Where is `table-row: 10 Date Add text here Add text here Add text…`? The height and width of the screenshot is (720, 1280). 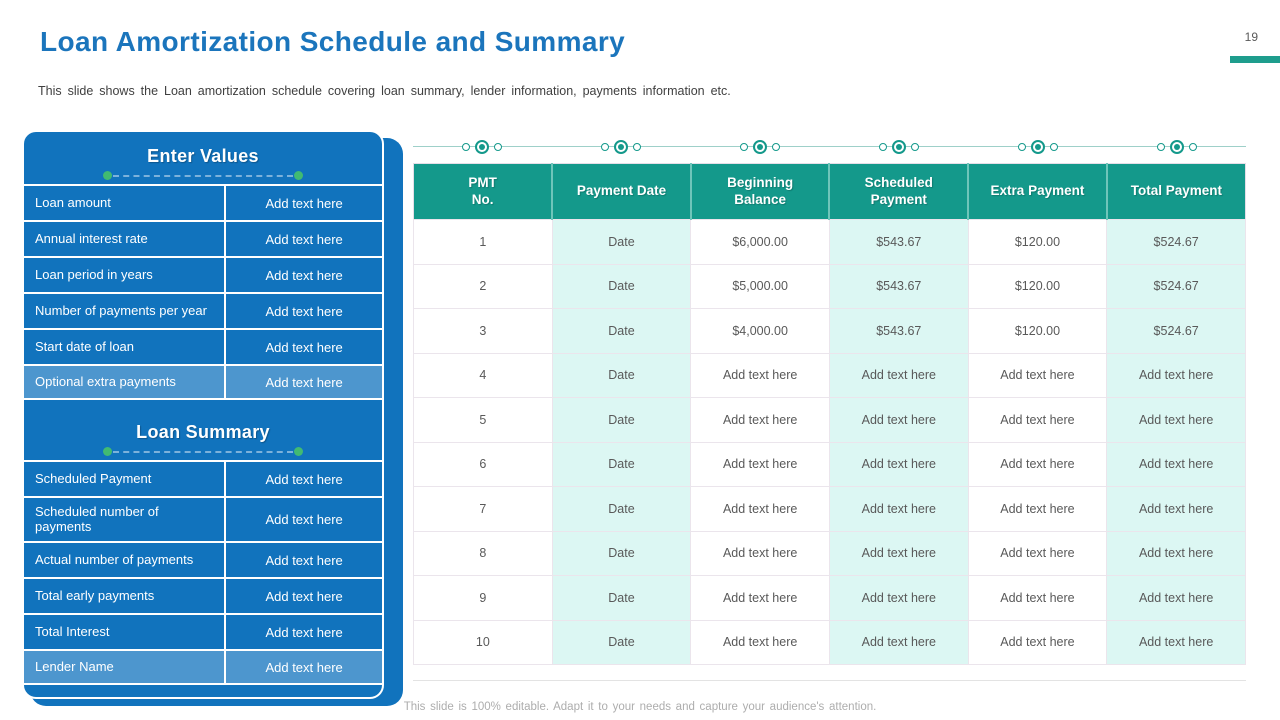 table-row: 10 Date Add text here Add text here Add text… is located at coordinates (829, 642).